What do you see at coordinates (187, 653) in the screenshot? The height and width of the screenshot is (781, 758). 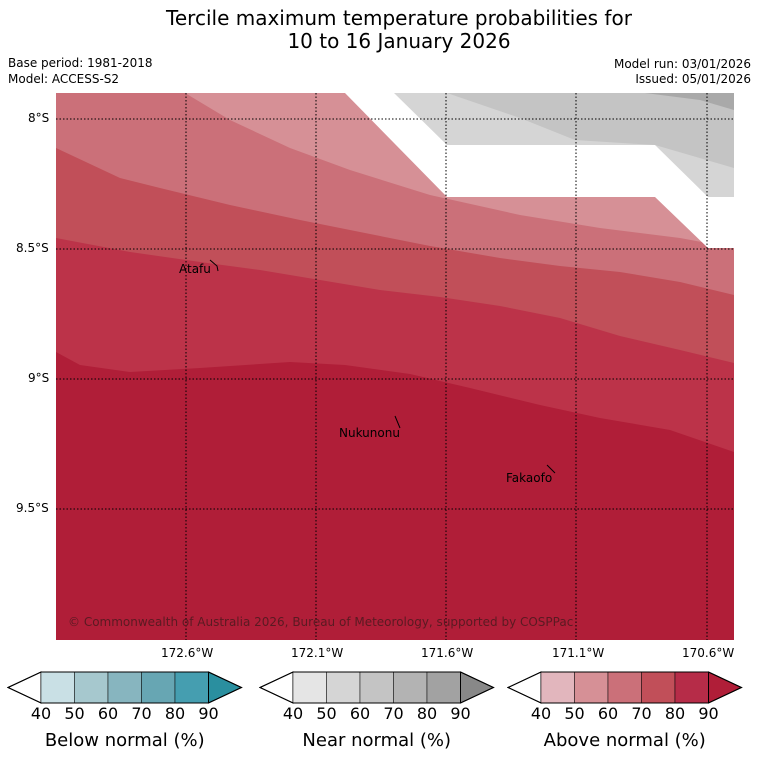 I see `lon-label-172-6w: 172.6°W` at bounding box center [187, 653].